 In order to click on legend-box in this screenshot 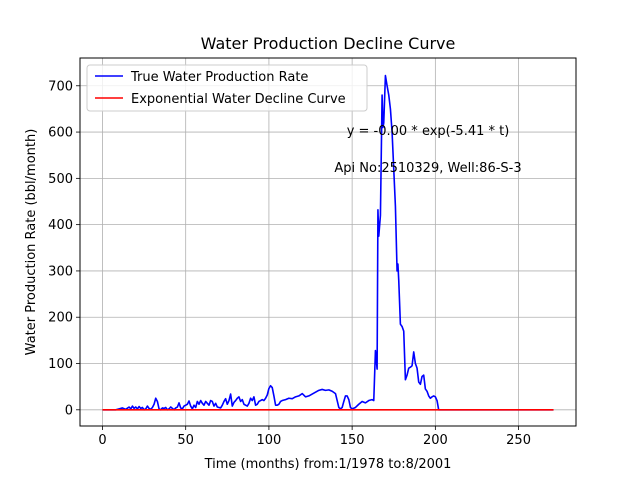, I will do `click(227, 88)`.